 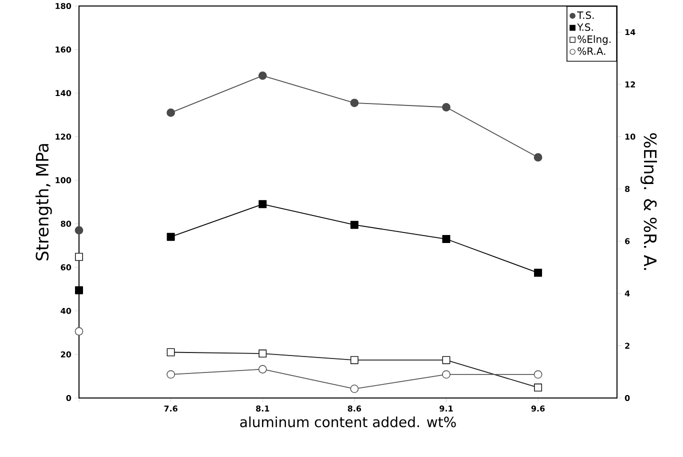 I want to click on y2-tick-label: 2, so click(x=627, y=345).